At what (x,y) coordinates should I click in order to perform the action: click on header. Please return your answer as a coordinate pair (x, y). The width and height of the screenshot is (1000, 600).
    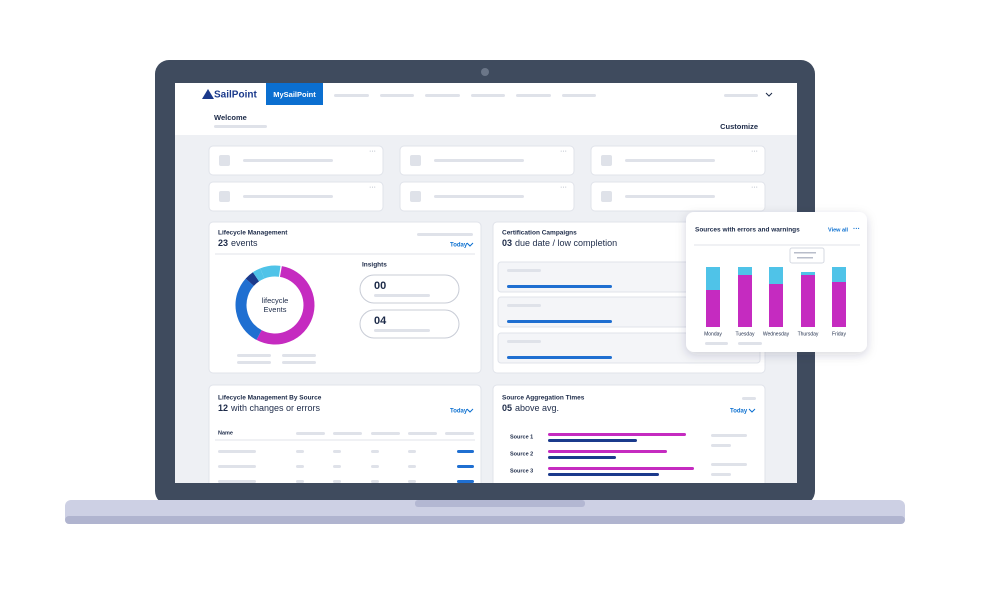
    Looking at the image, I should click on (486, 120).